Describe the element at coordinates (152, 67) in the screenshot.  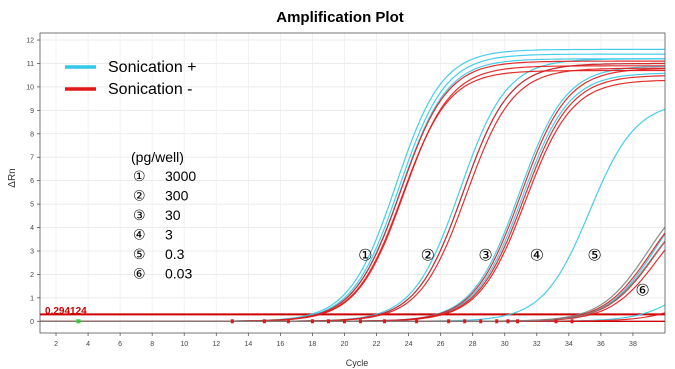
I see `legend-label: Sonication +` at that location.